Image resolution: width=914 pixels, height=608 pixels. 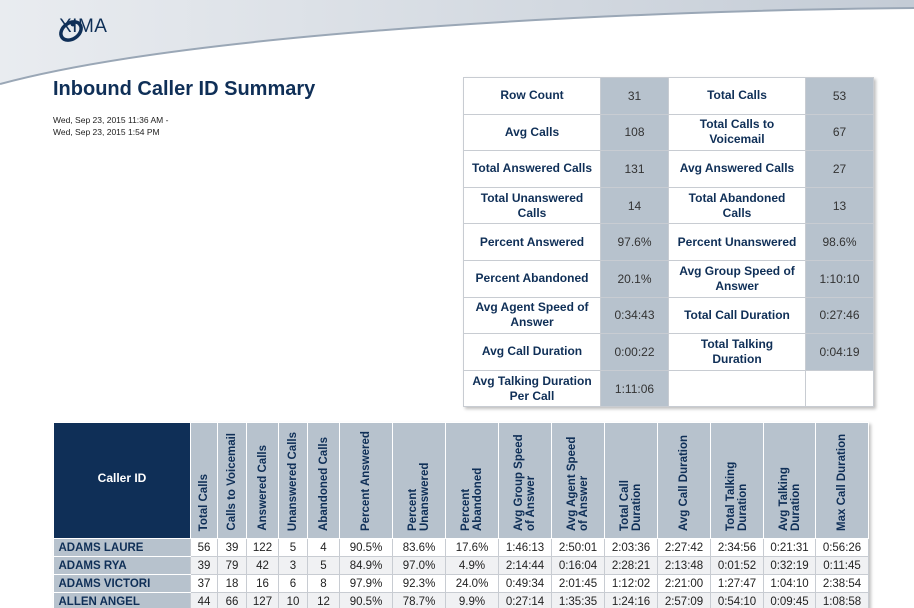 I want to click on column-header: Avg Talking Duration, so click(x=789, y=480).